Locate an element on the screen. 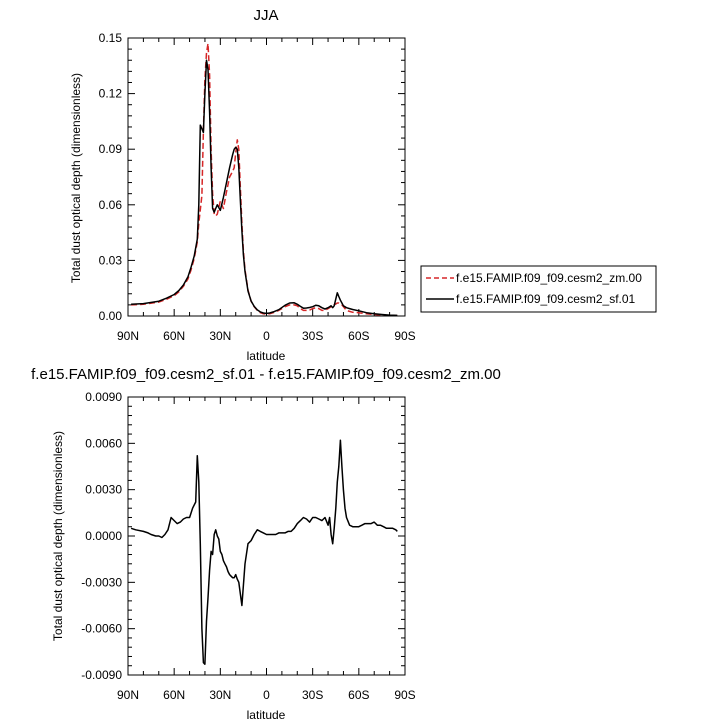 The width and height of the screenshot is (704, 727). top-xtick-label: 30N is located at coordinates (220, 336).